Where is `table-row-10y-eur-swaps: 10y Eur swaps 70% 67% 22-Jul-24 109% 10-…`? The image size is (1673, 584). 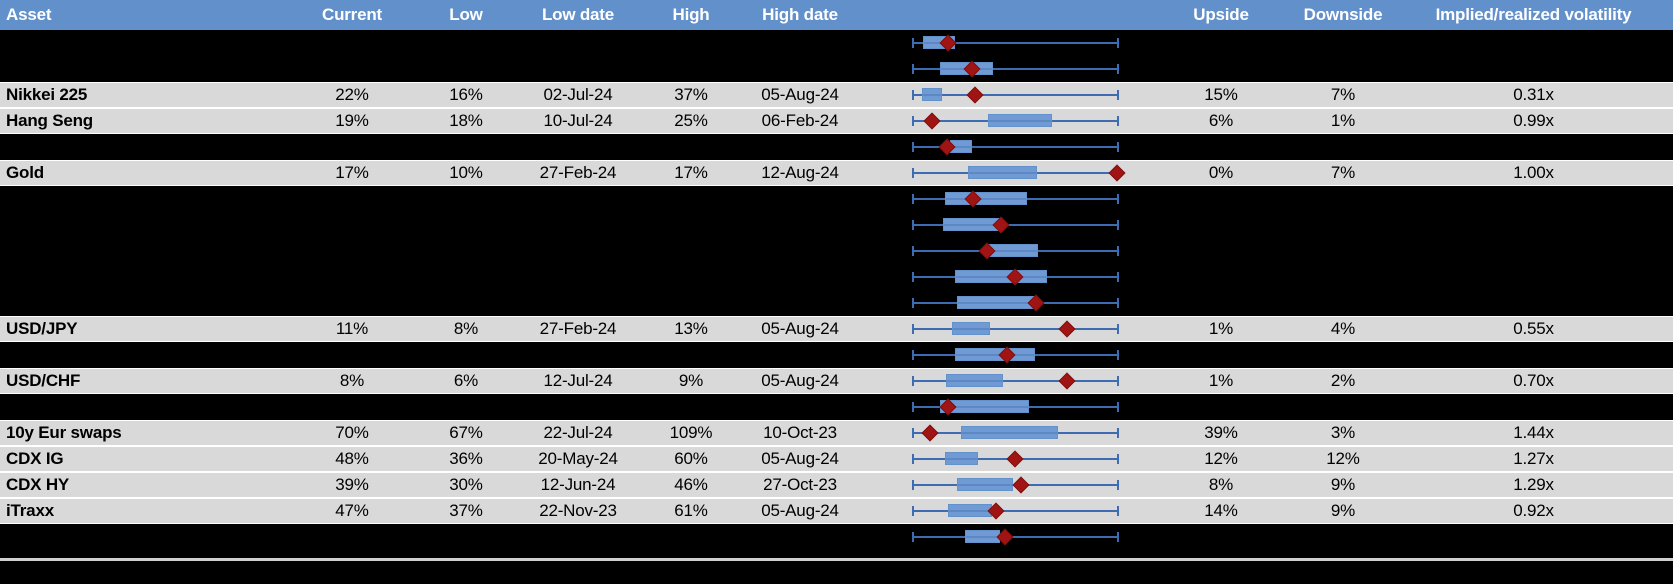
table-row-10y-eur-swaps: 10y Eur swaps 70% 67% 22-Jul-24 109% 10-… is located at coordinates (836, 433).